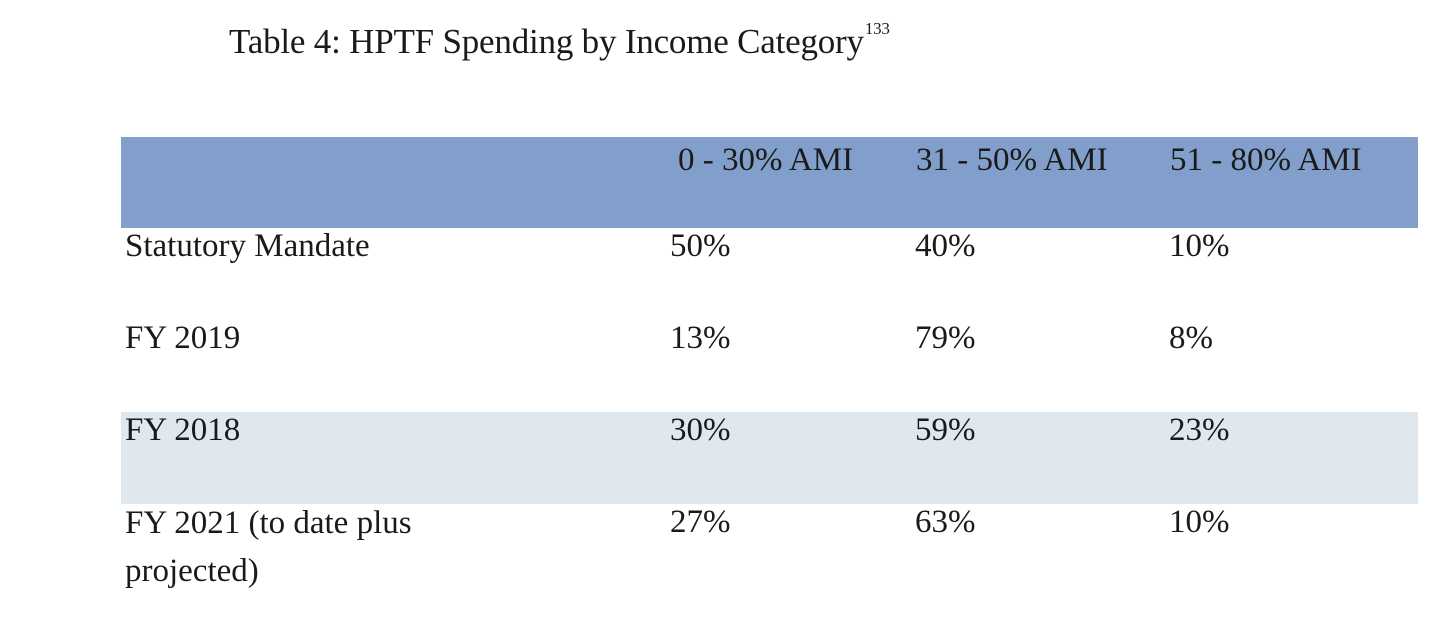 The width and height of the screenshot is (1455, 625). I want to click on row-label: FY 2018, so click(183, 430).